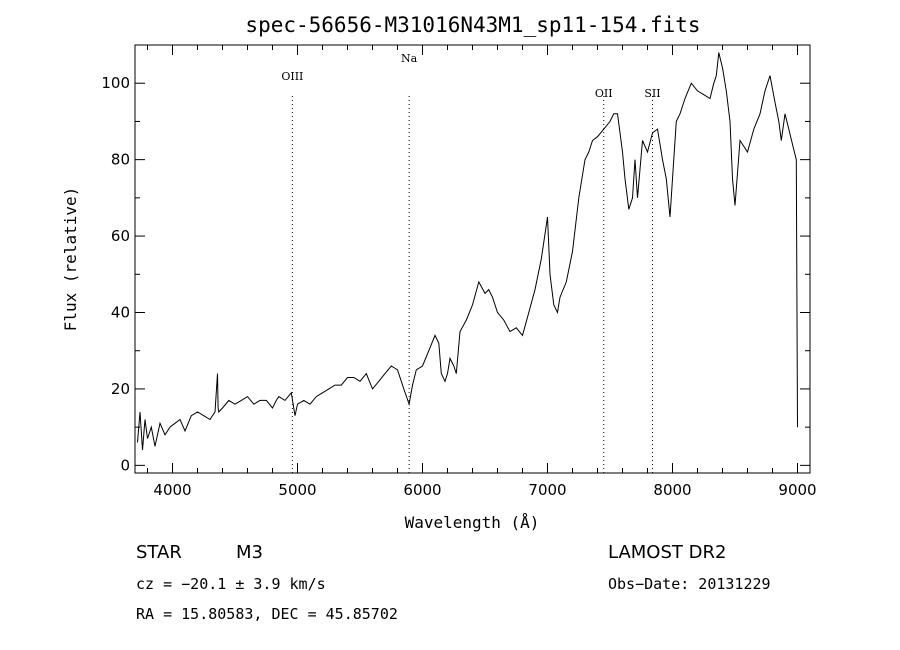 The width and height of the screenshot is (900, 650). Describe the element at coordinates (667, 552) in the screenshot. I see `catalog-name: LAMOST DR2` at that location.